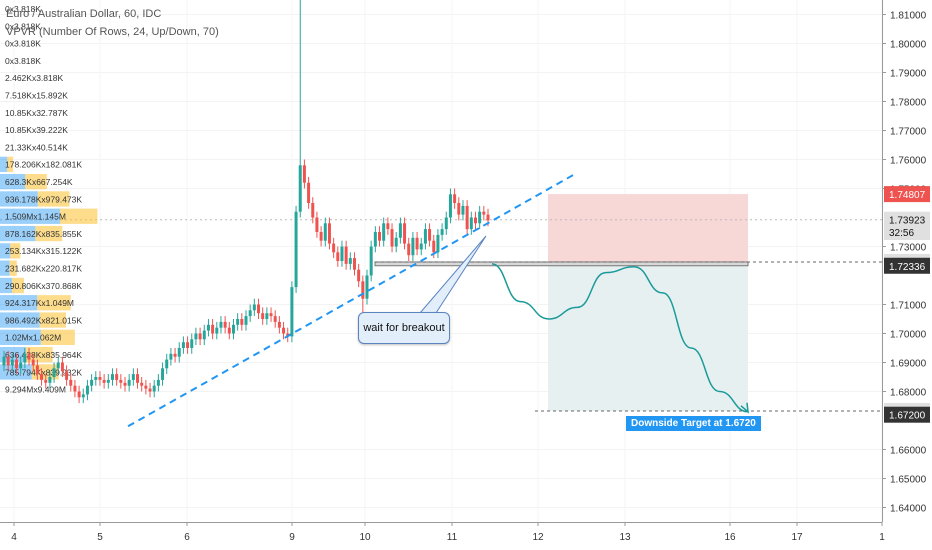  I want to click on time-tick-label: 11, so click(452, 537).